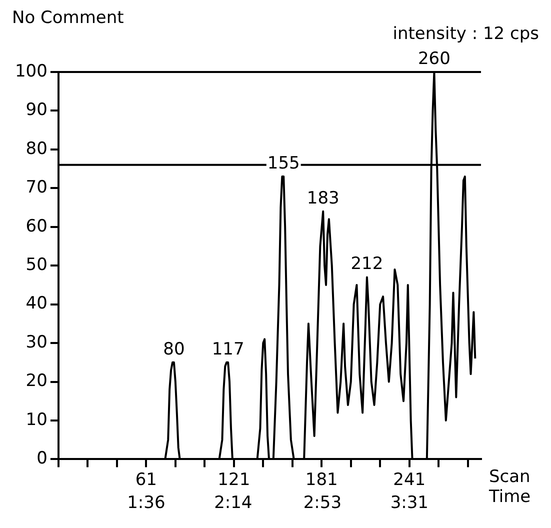  I want to click on y-tick-label: 10, so click(37, 420).